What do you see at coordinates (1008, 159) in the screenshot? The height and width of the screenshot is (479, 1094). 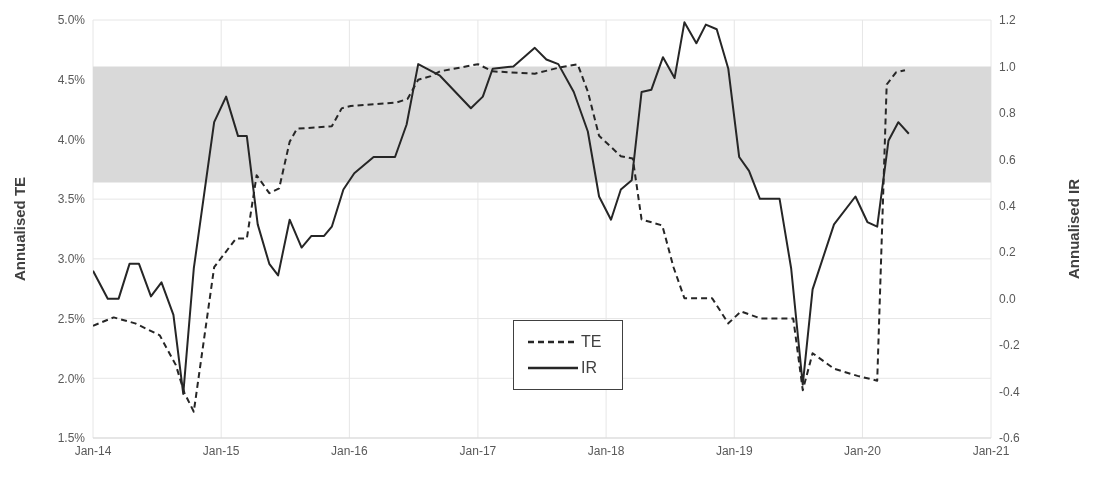 I see `y2-tick-label: 0.6` at bounding box center [1008, 159].